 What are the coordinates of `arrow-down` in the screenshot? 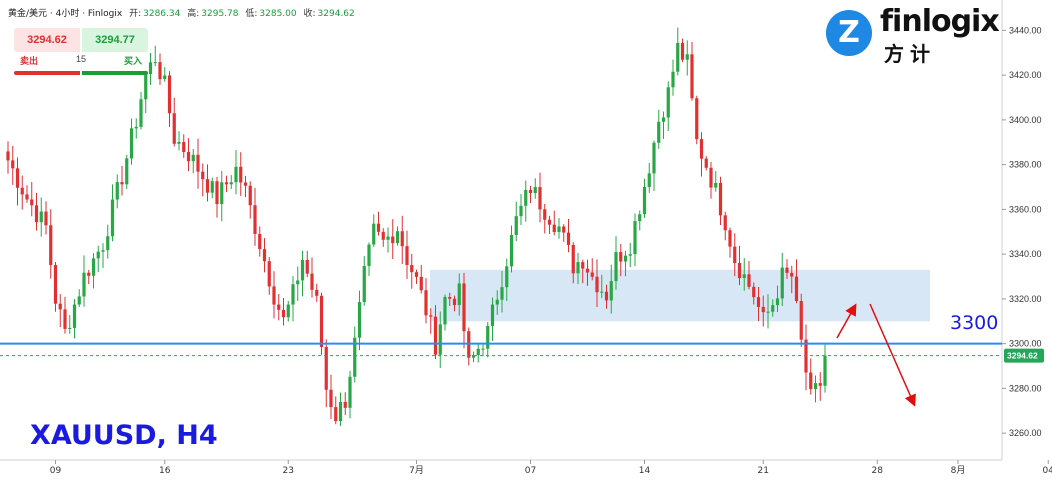 It's located at (892, 355).